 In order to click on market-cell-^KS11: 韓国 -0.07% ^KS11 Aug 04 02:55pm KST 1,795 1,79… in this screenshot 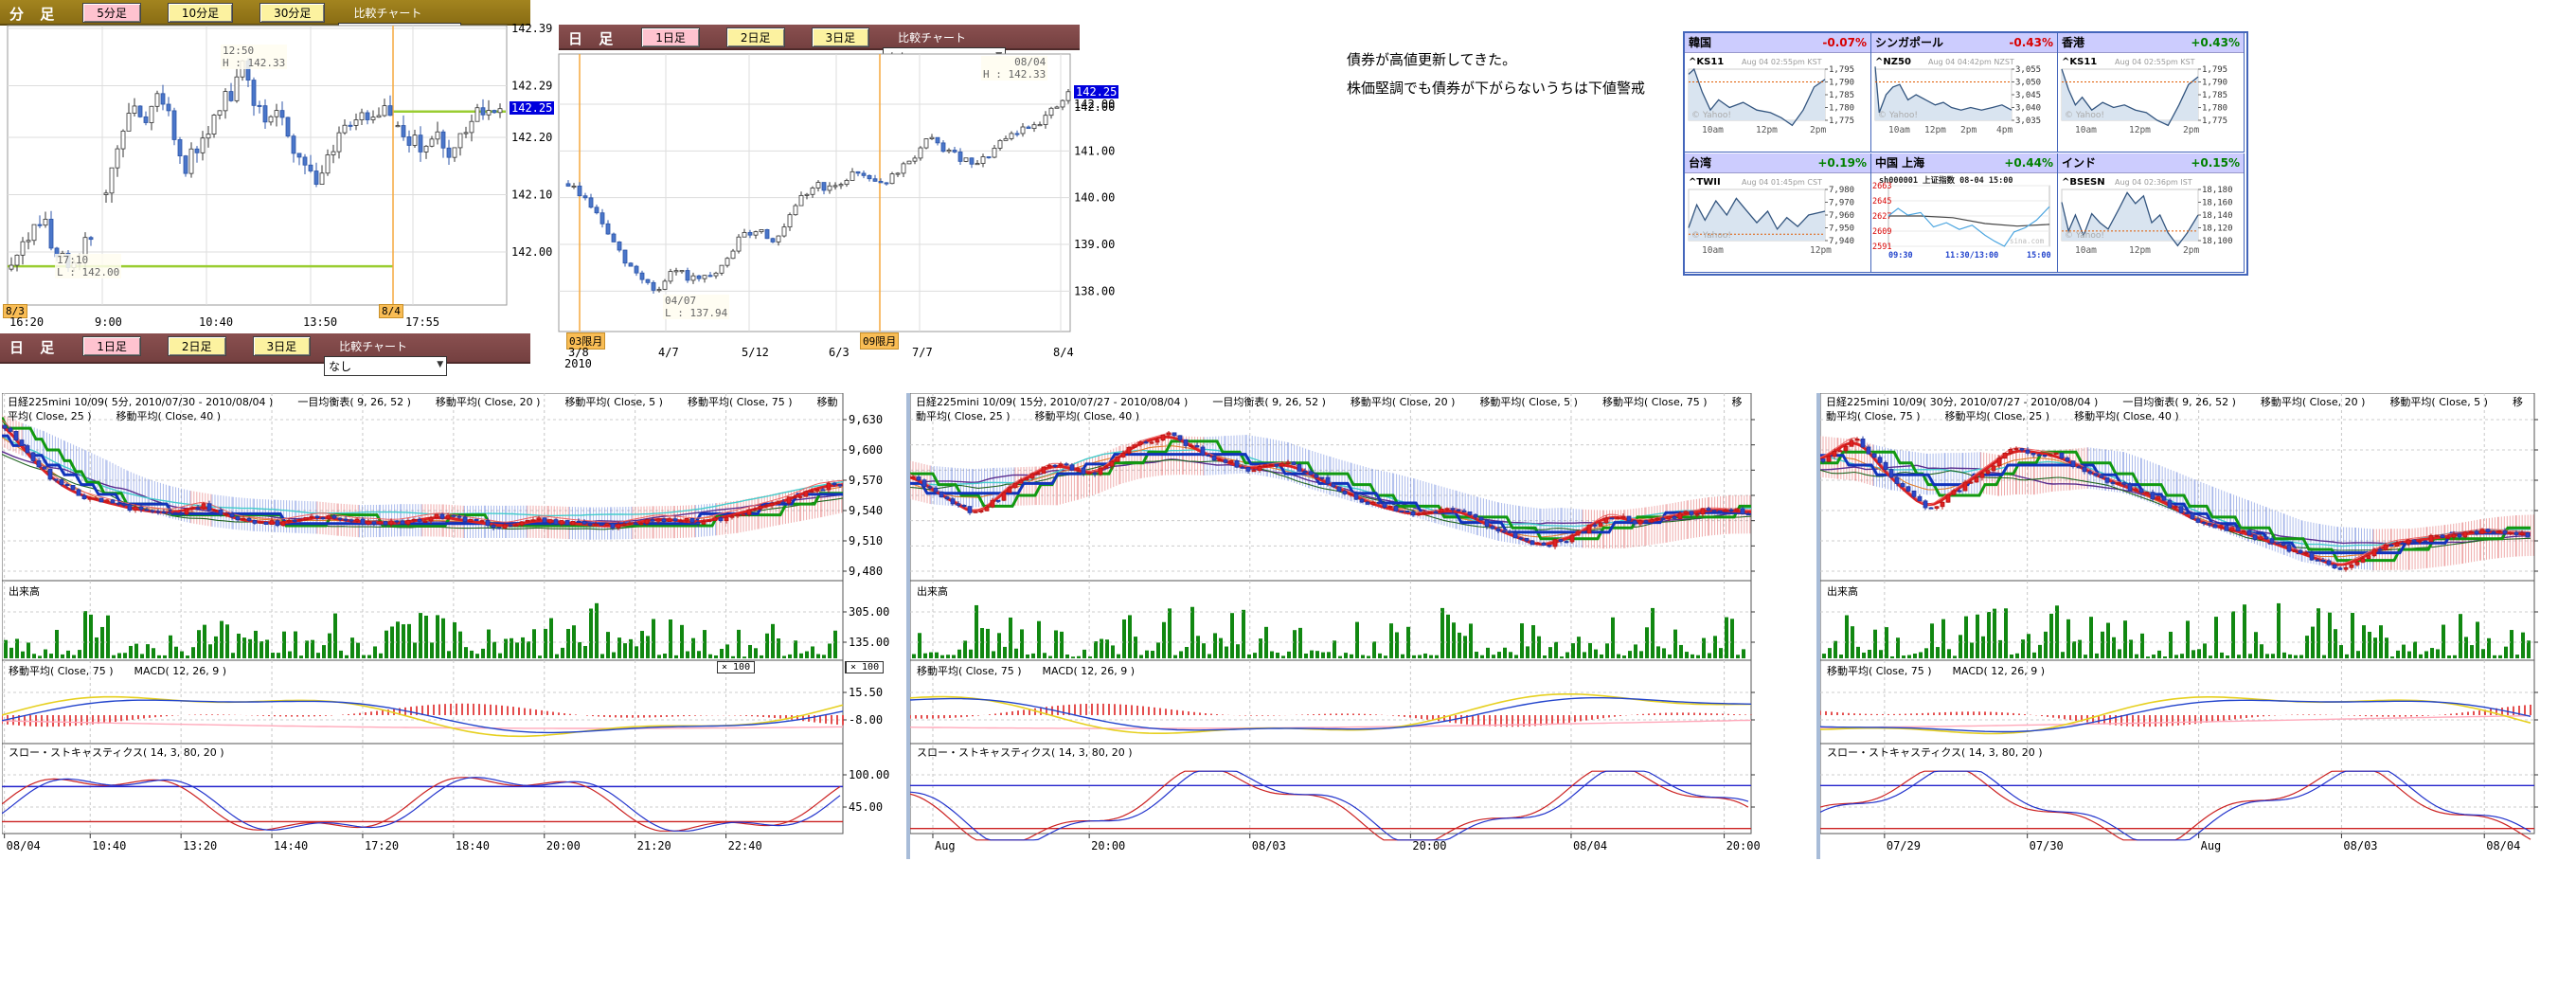, I will do `click(1778, 93)`.